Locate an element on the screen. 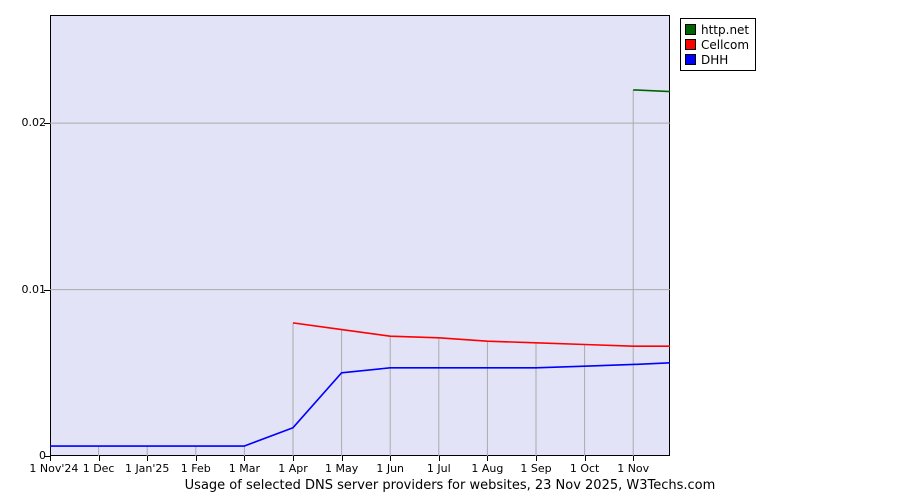  x-tick-label: 1 Dec is located at coordinates (98, 468).